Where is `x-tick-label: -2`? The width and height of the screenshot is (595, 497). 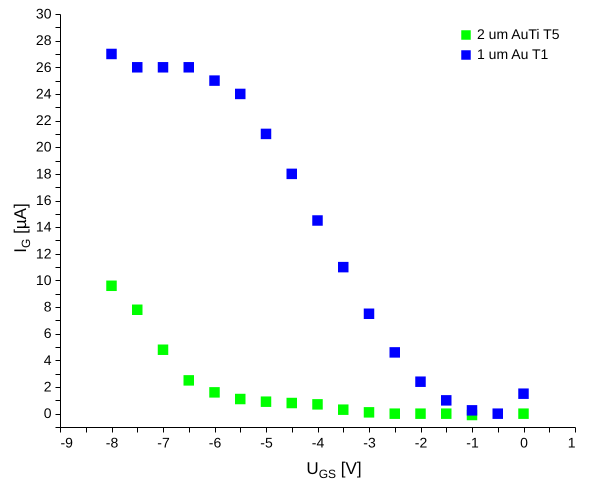 x-tick-label: -2 is located at coordinates (421, 442).